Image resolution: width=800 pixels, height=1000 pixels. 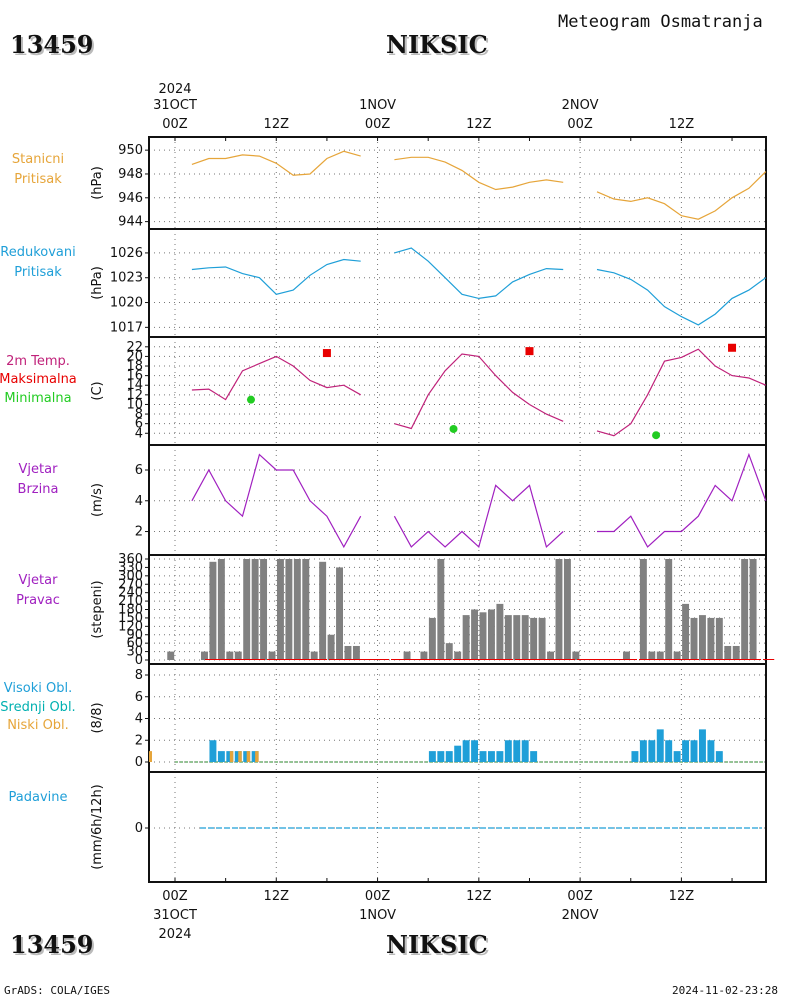 What do you see at coordinates (130, 610) in the screenshot?
I see `y-tick-label: 180` at bounding box center [130, 610].